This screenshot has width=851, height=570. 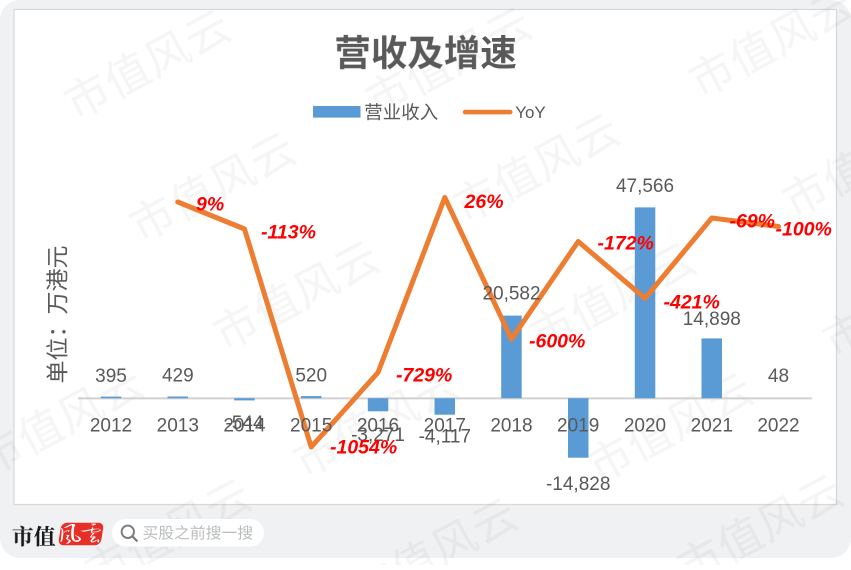 What do you see at coordinates (645, 186) in the screenshot?
I see `svg-text: 47,566` at bounding box center [645, 186].